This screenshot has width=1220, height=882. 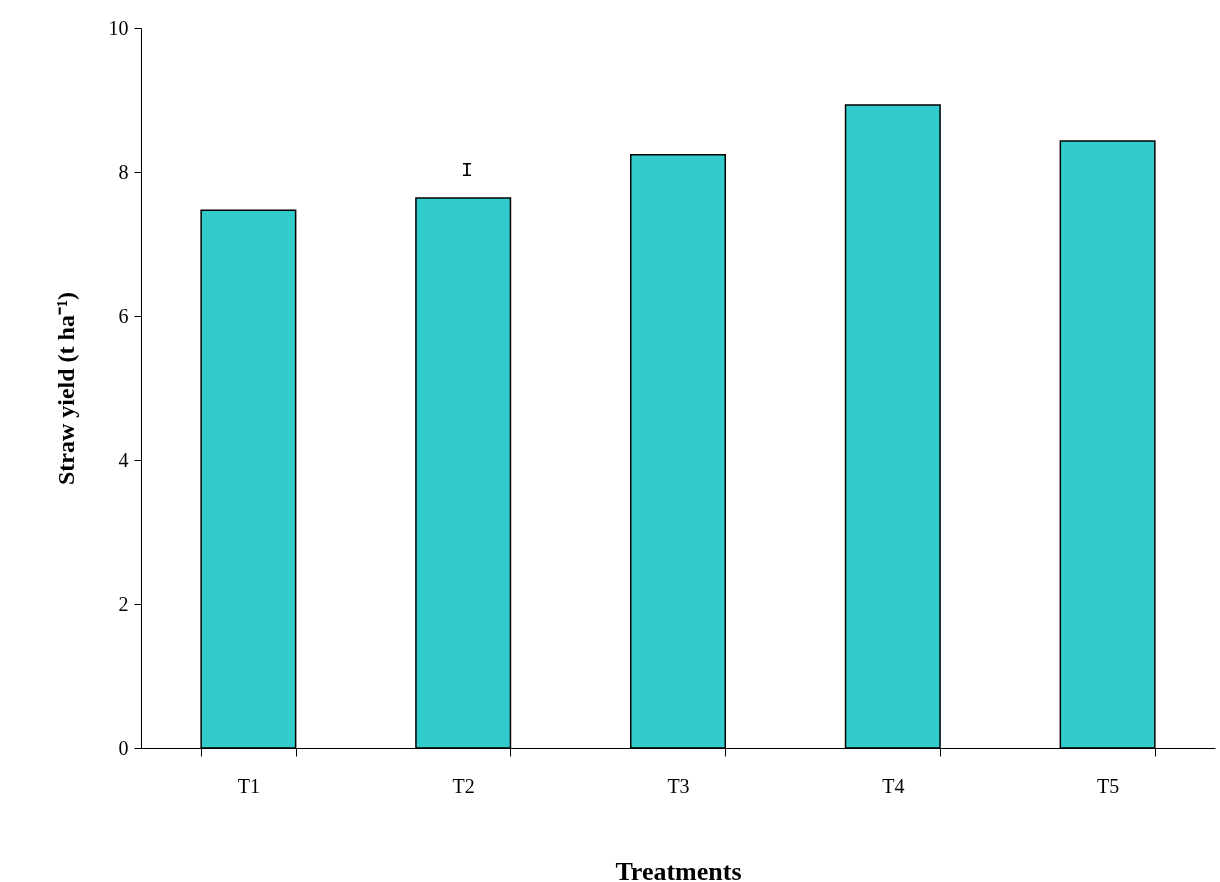 What do you see at coordinates (678, 869) in the screenshot?
I see `x-axis-title: Treatments` at bounding box center [678, 869].